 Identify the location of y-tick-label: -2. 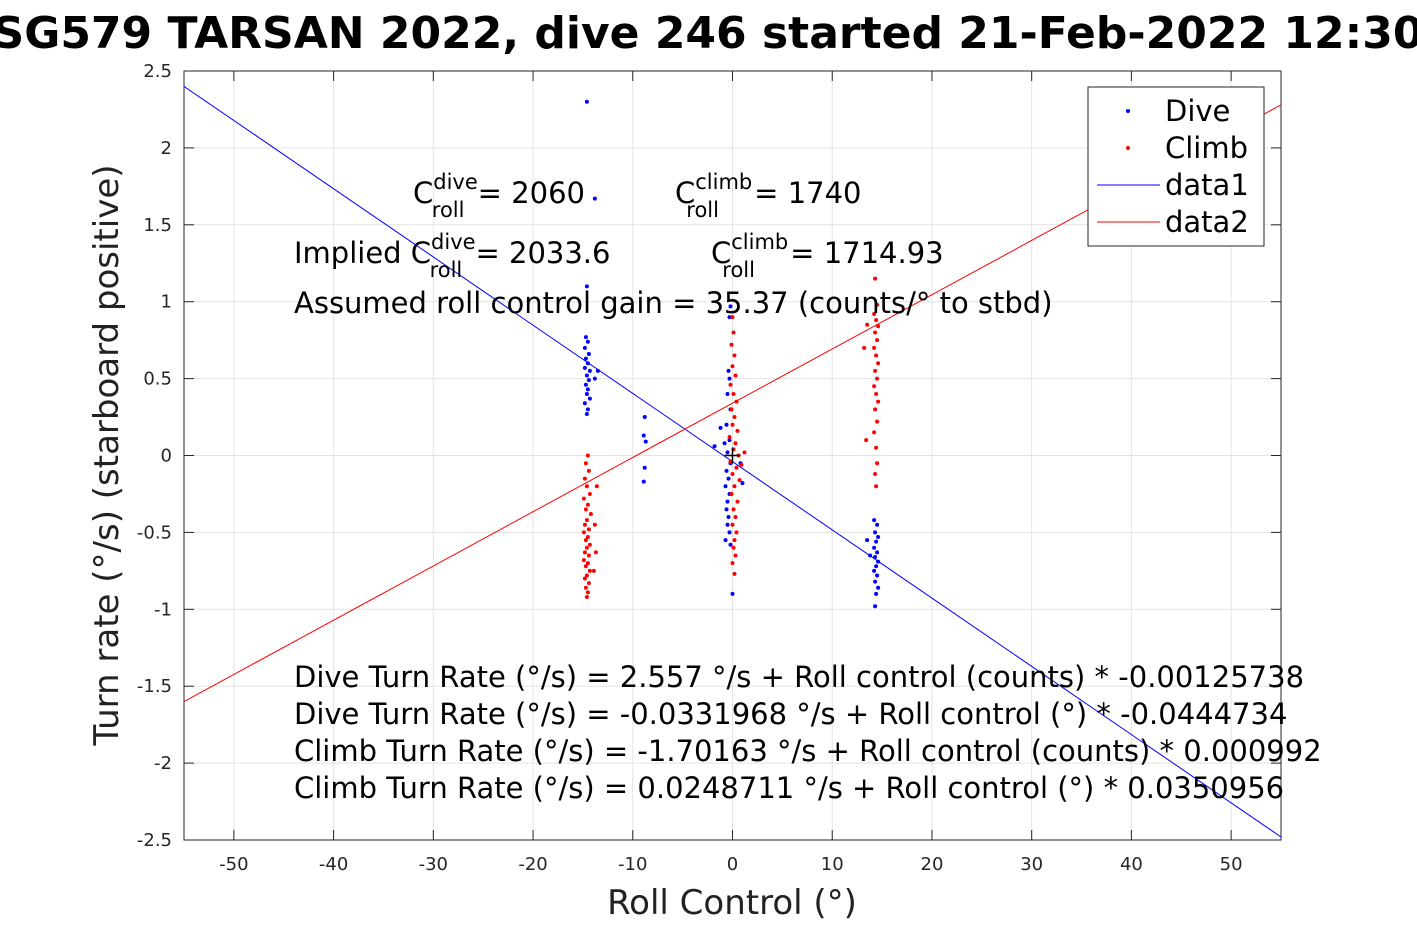
(163, 763).